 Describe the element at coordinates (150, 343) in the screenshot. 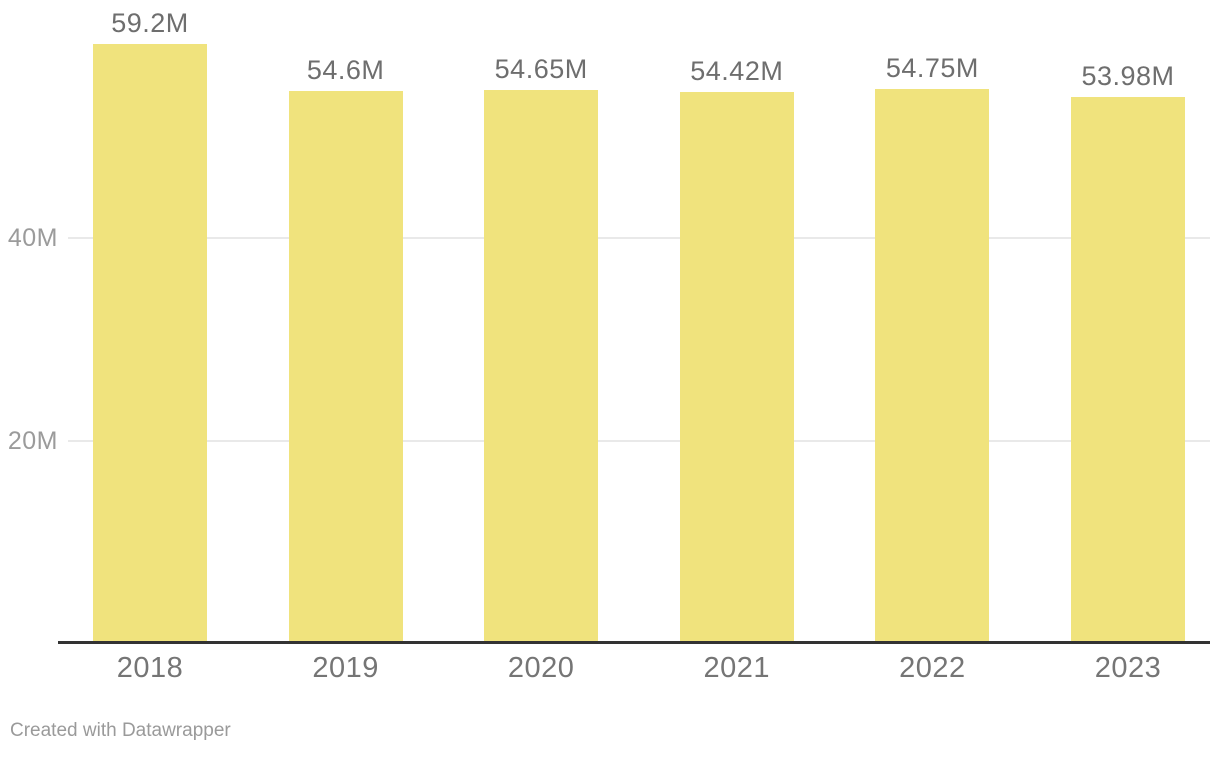

I see `bar-2018` at that location.